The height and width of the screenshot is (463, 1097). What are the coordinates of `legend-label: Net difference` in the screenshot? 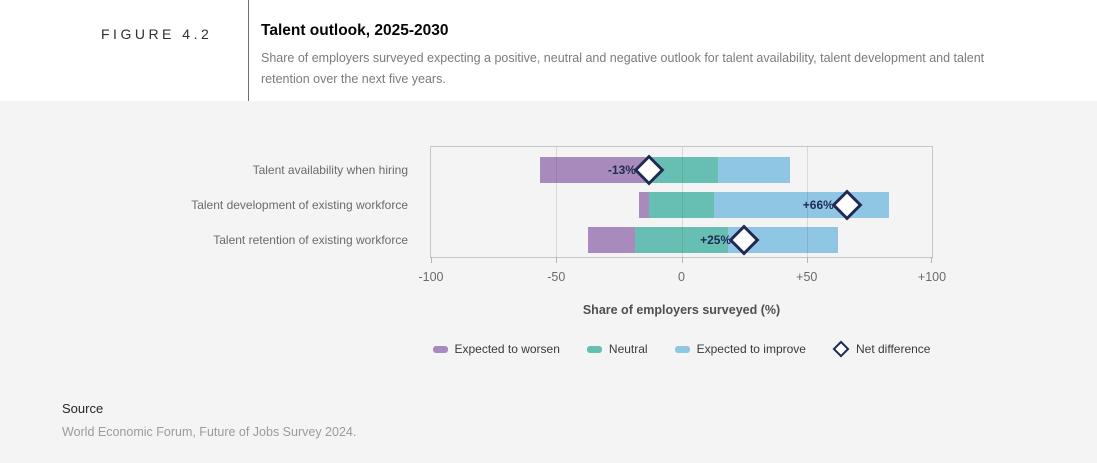 It's located at (893, 349).